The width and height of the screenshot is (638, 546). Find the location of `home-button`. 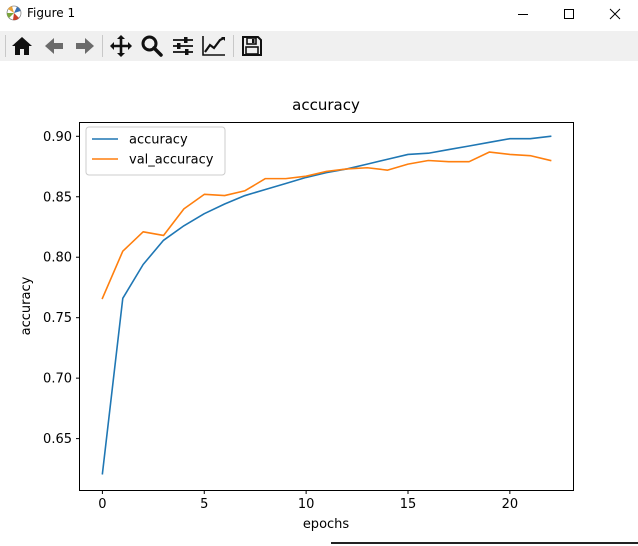

home-button is located at coordinates (22, 46).